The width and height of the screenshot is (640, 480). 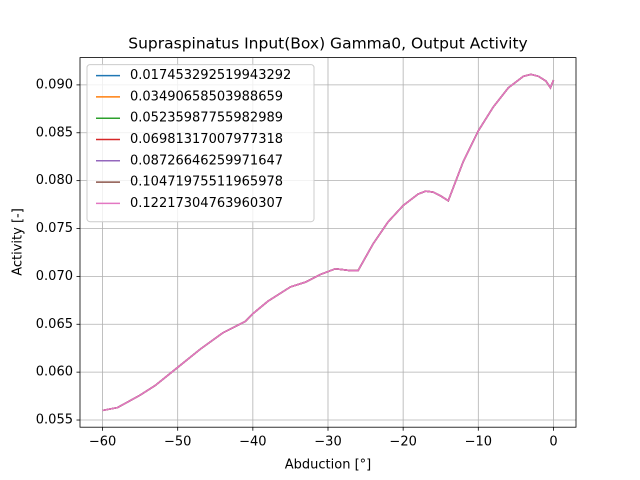 What do you see at coordinates (54, 372) in the screenshot?
I see `y-tick-label: 0.060` at bounding box center [54, 372].